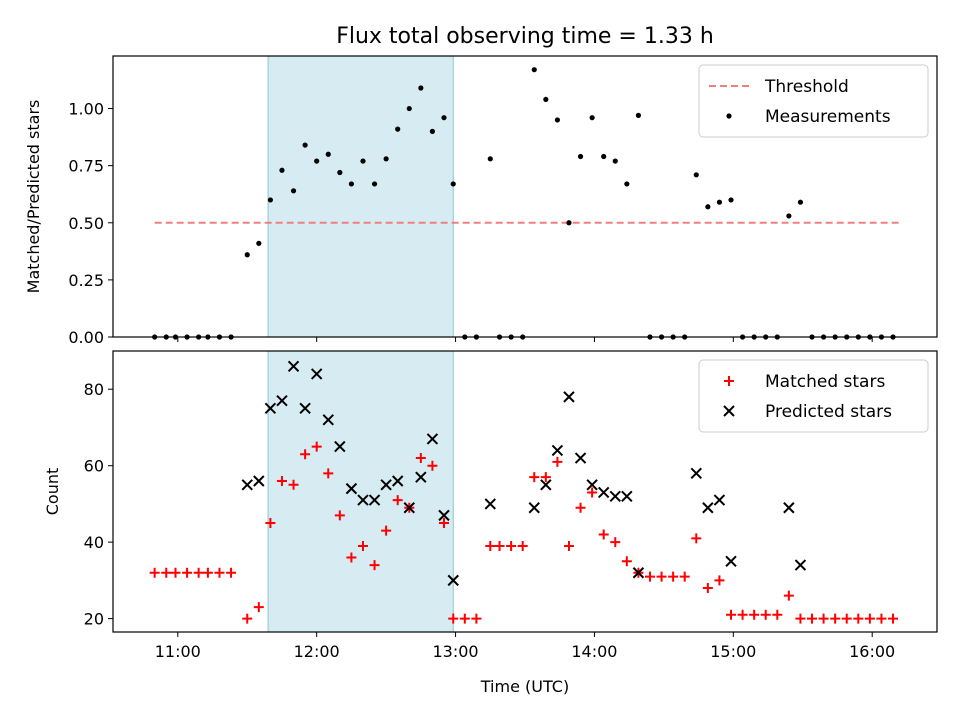 The height and width of the screenshot is (720, 960). Describe the element at coordinates (733, 651) in the screenshot. I see `x-tick-label: 15:00` at that location.